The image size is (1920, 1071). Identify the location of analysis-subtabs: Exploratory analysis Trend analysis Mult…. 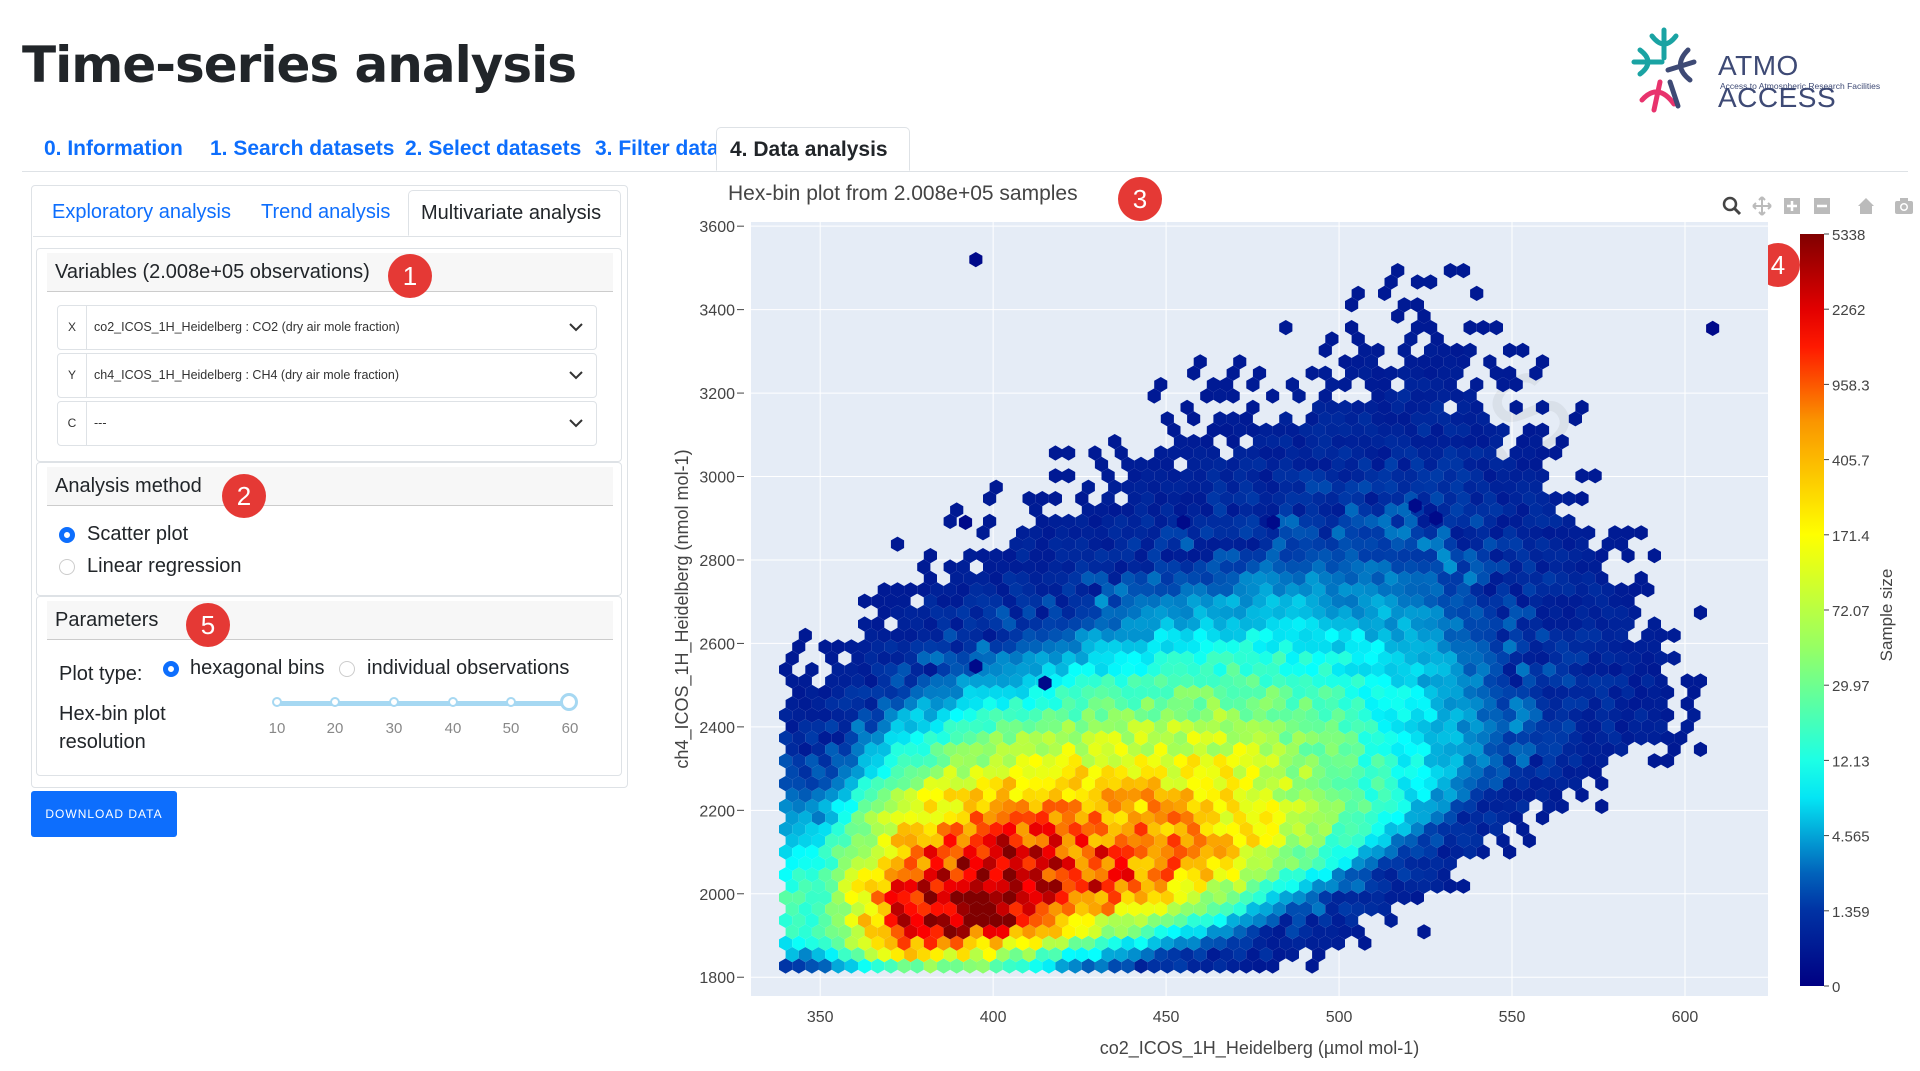
(327, 213).